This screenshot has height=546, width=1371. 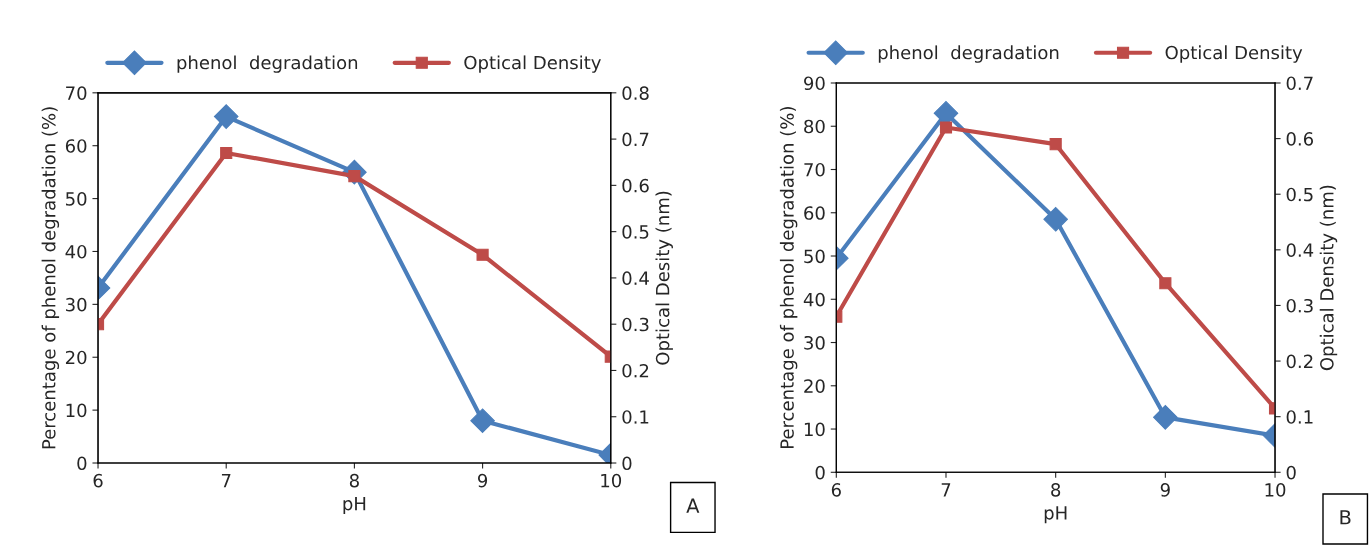 I want to click on y-tick-label: 90, so click(x=814, y=83).